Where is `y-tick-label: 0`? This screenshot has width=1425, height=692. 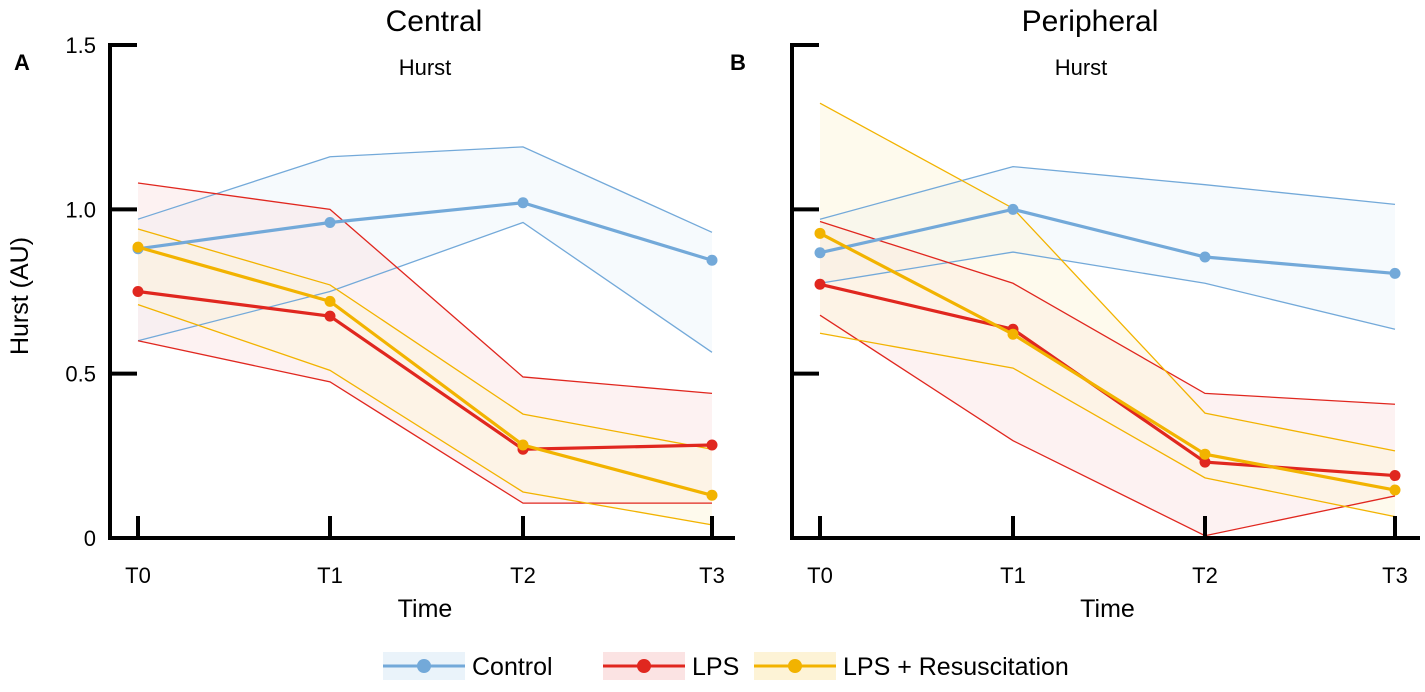
y-tick-label: 0 is located at coordinates (90, 538).